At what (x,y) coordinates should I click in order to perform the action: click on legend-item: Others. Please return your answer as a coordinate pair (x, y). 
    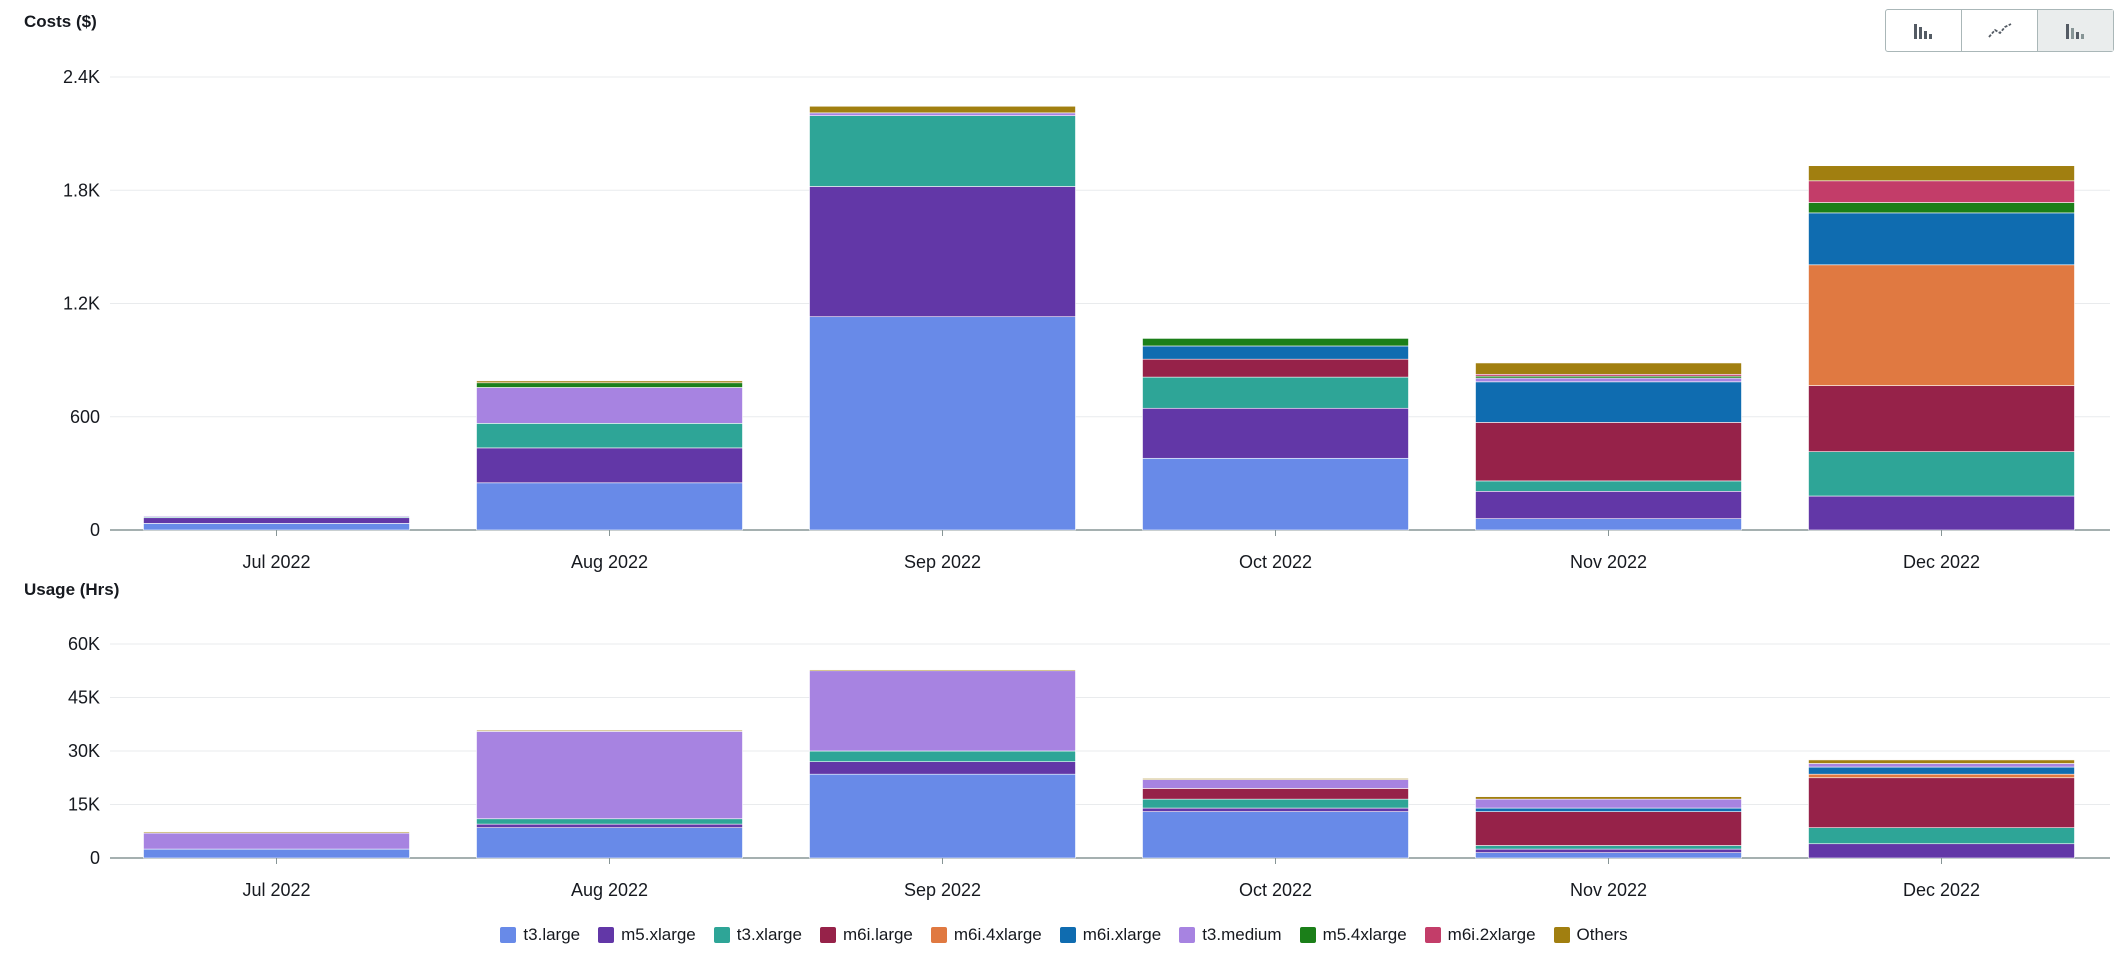
    Looking at the image, I should click on (1590, 935).